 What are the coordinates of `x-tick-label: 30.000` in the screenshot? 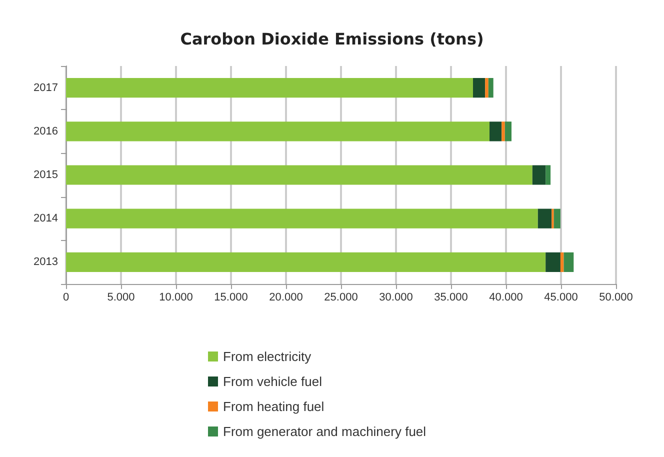 It's located at (396, 298).